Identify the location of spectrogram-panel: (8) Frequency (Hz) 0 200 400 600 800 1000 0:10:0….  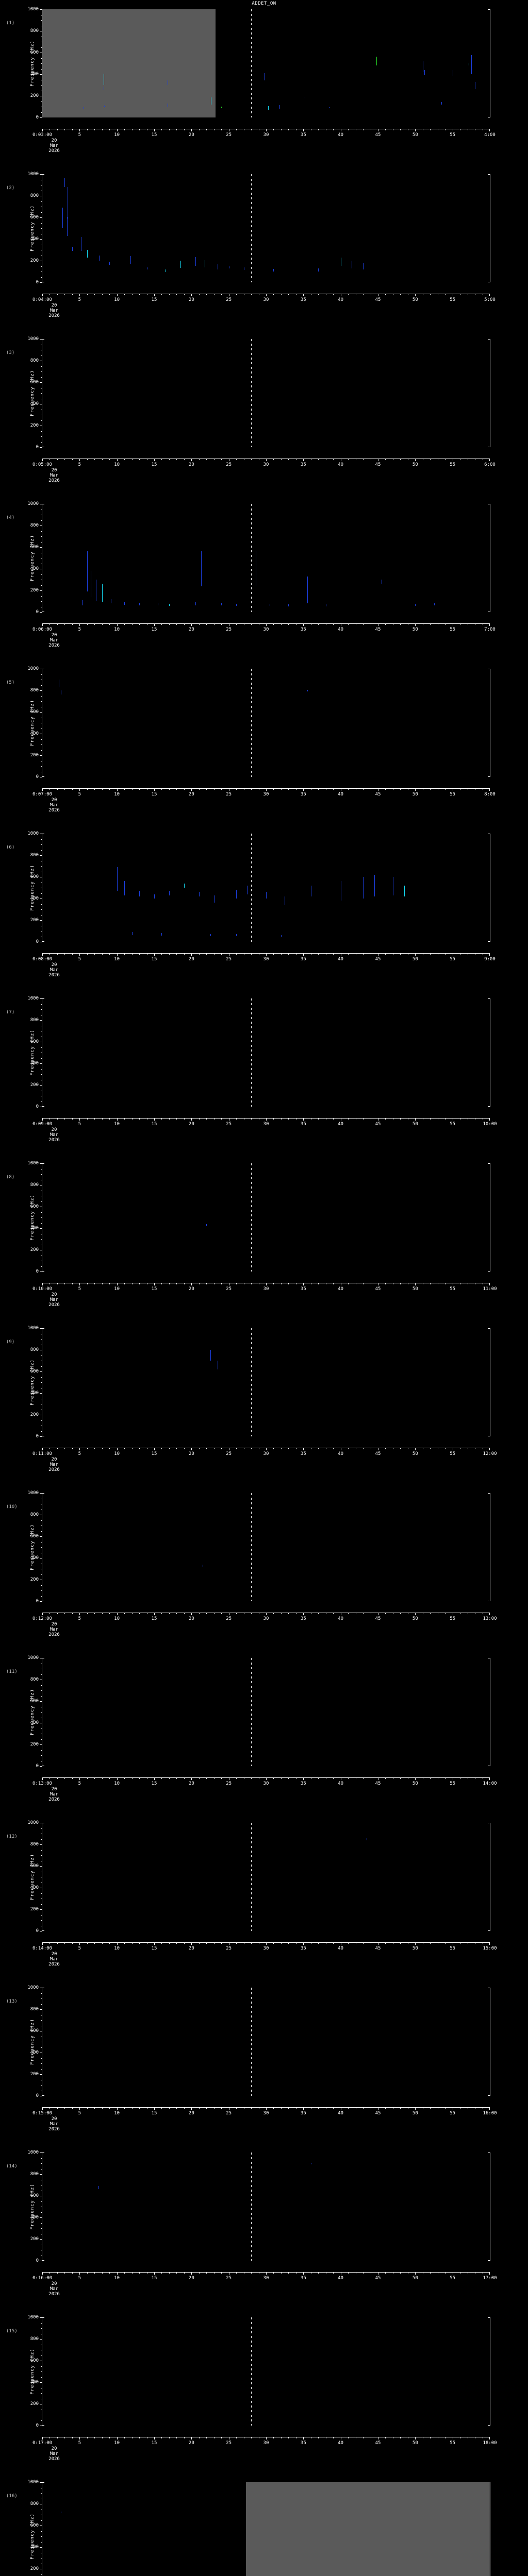
(264, 1237).